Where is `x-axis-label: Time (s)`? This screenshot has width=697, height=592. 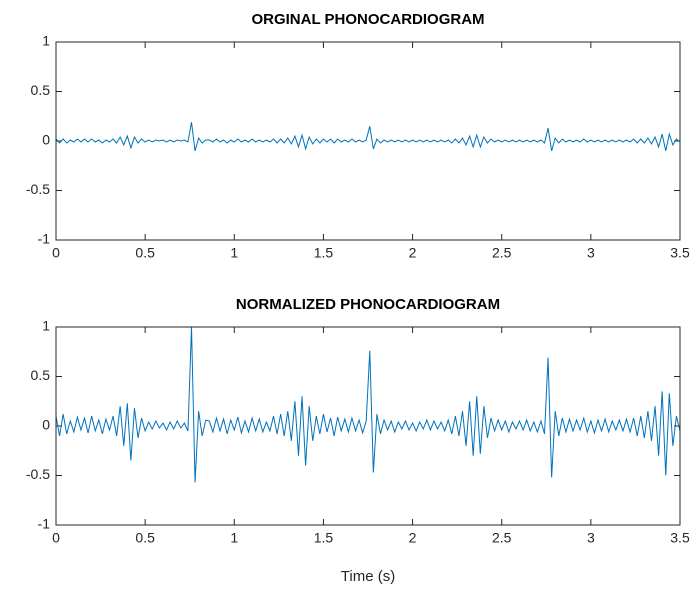 x-axis-label: Time (s) is located at coordinates (368, 576).